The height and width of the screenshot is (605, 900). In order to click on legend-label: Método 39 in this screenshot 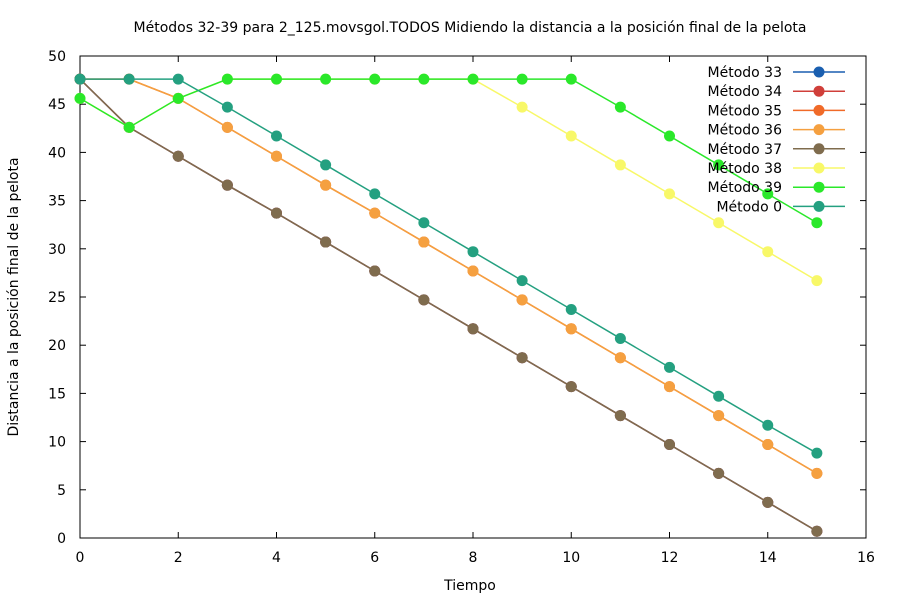, I will do `click(745, 188)`.